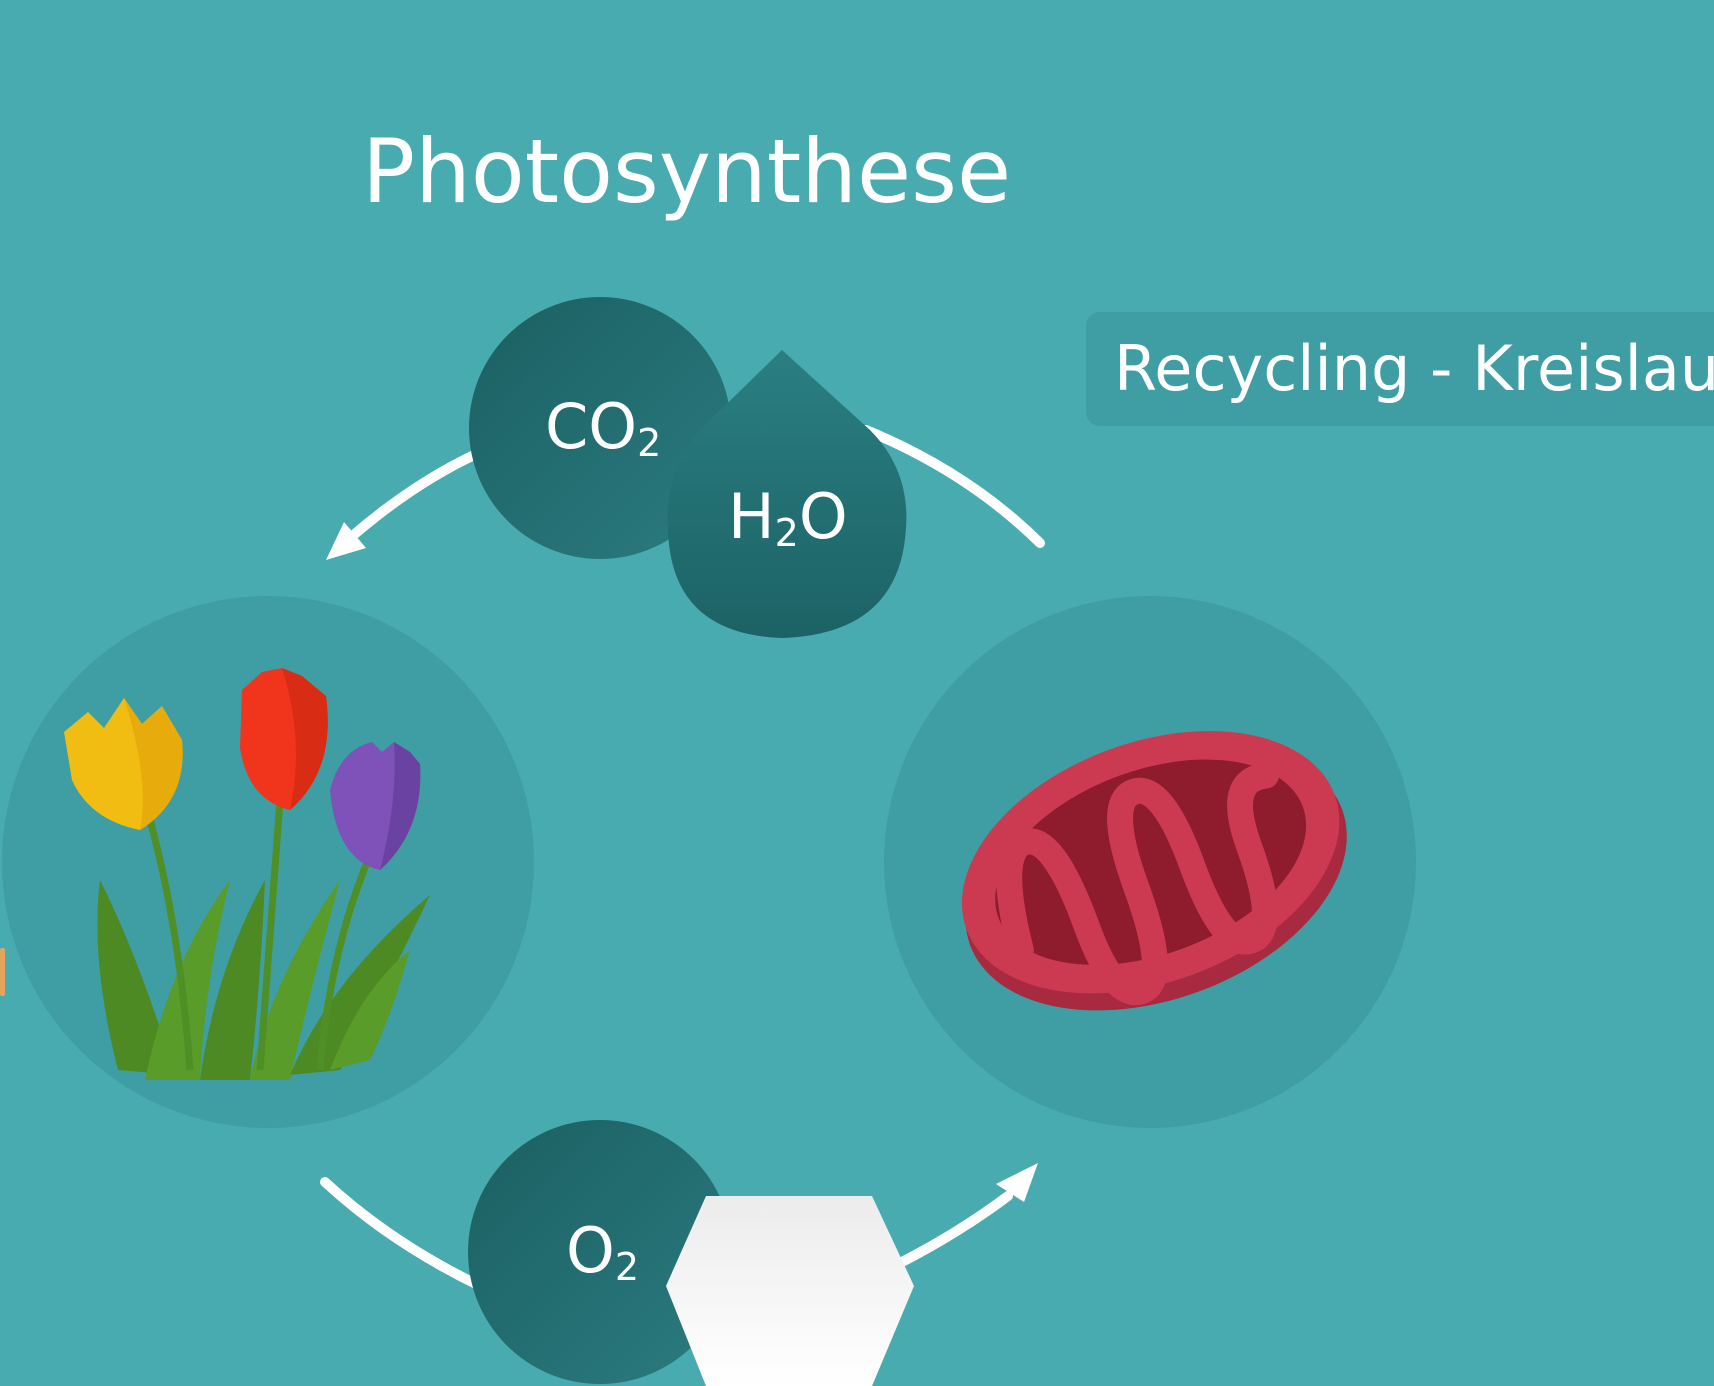  Describe the element at coordinates (687, 171) in the screenshot. I see `page-title: Photosynthese` at that location.